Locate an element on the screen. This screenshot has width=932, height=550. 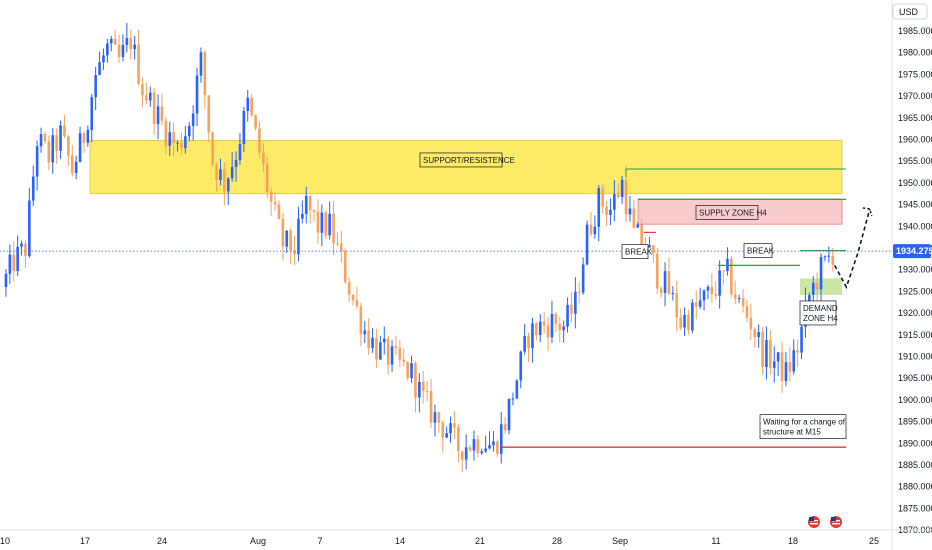
waiting-note-box is located at coordinates (803, 427).